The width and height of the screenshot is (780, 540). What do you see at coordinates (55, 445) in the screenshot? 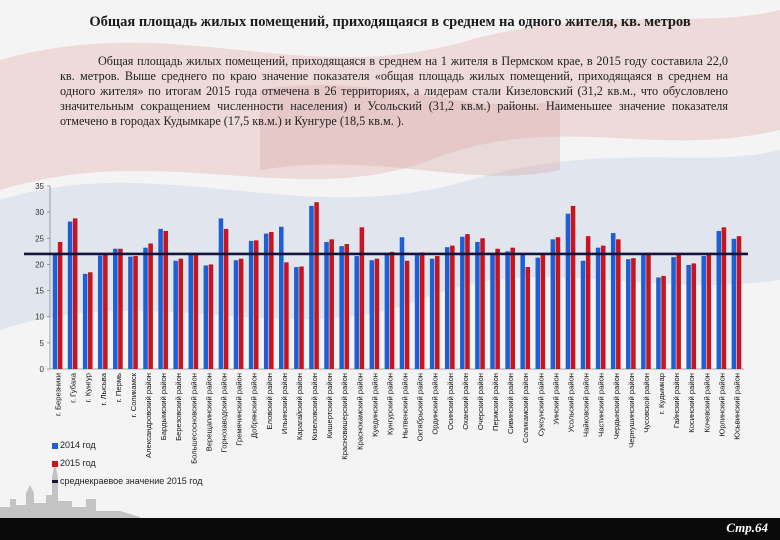
I see `legend-swatch-2014` at bounding box center [55, 445].